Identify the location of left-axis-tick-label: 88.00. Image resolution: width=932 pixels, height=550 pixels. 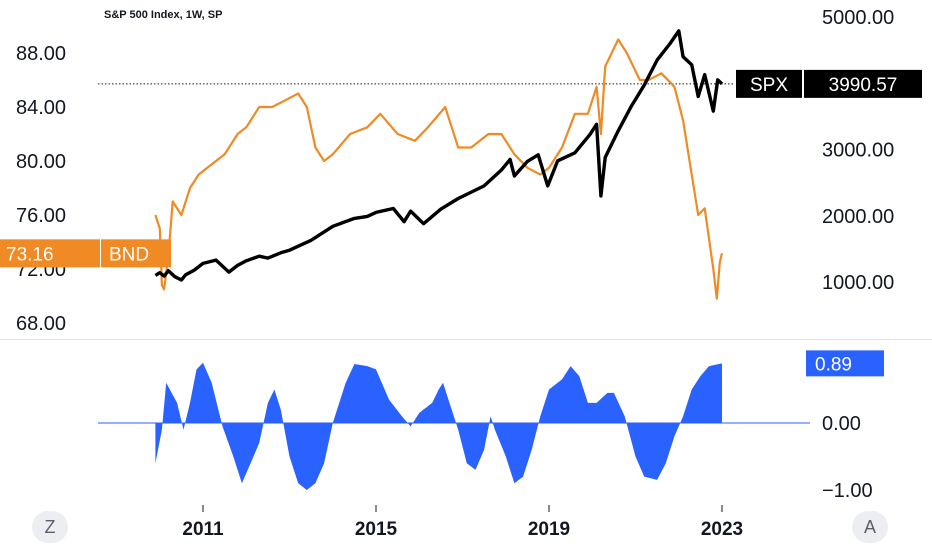
(41, 54).